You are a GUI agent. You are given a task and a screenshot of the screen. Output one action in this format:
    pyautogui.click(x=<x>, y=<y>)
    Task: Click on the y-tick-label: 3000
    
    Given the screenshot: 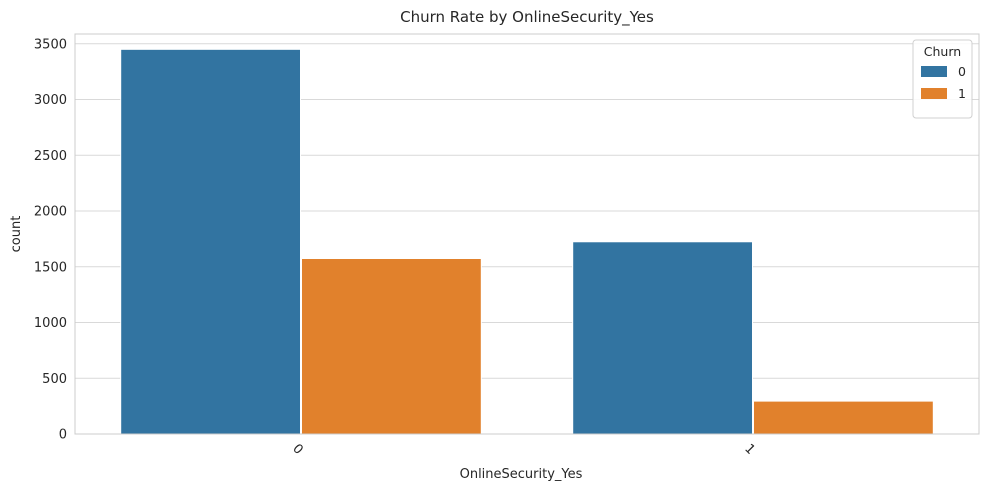 What is the action you would take?
    pyautogui.click(x=50, y=100)
    